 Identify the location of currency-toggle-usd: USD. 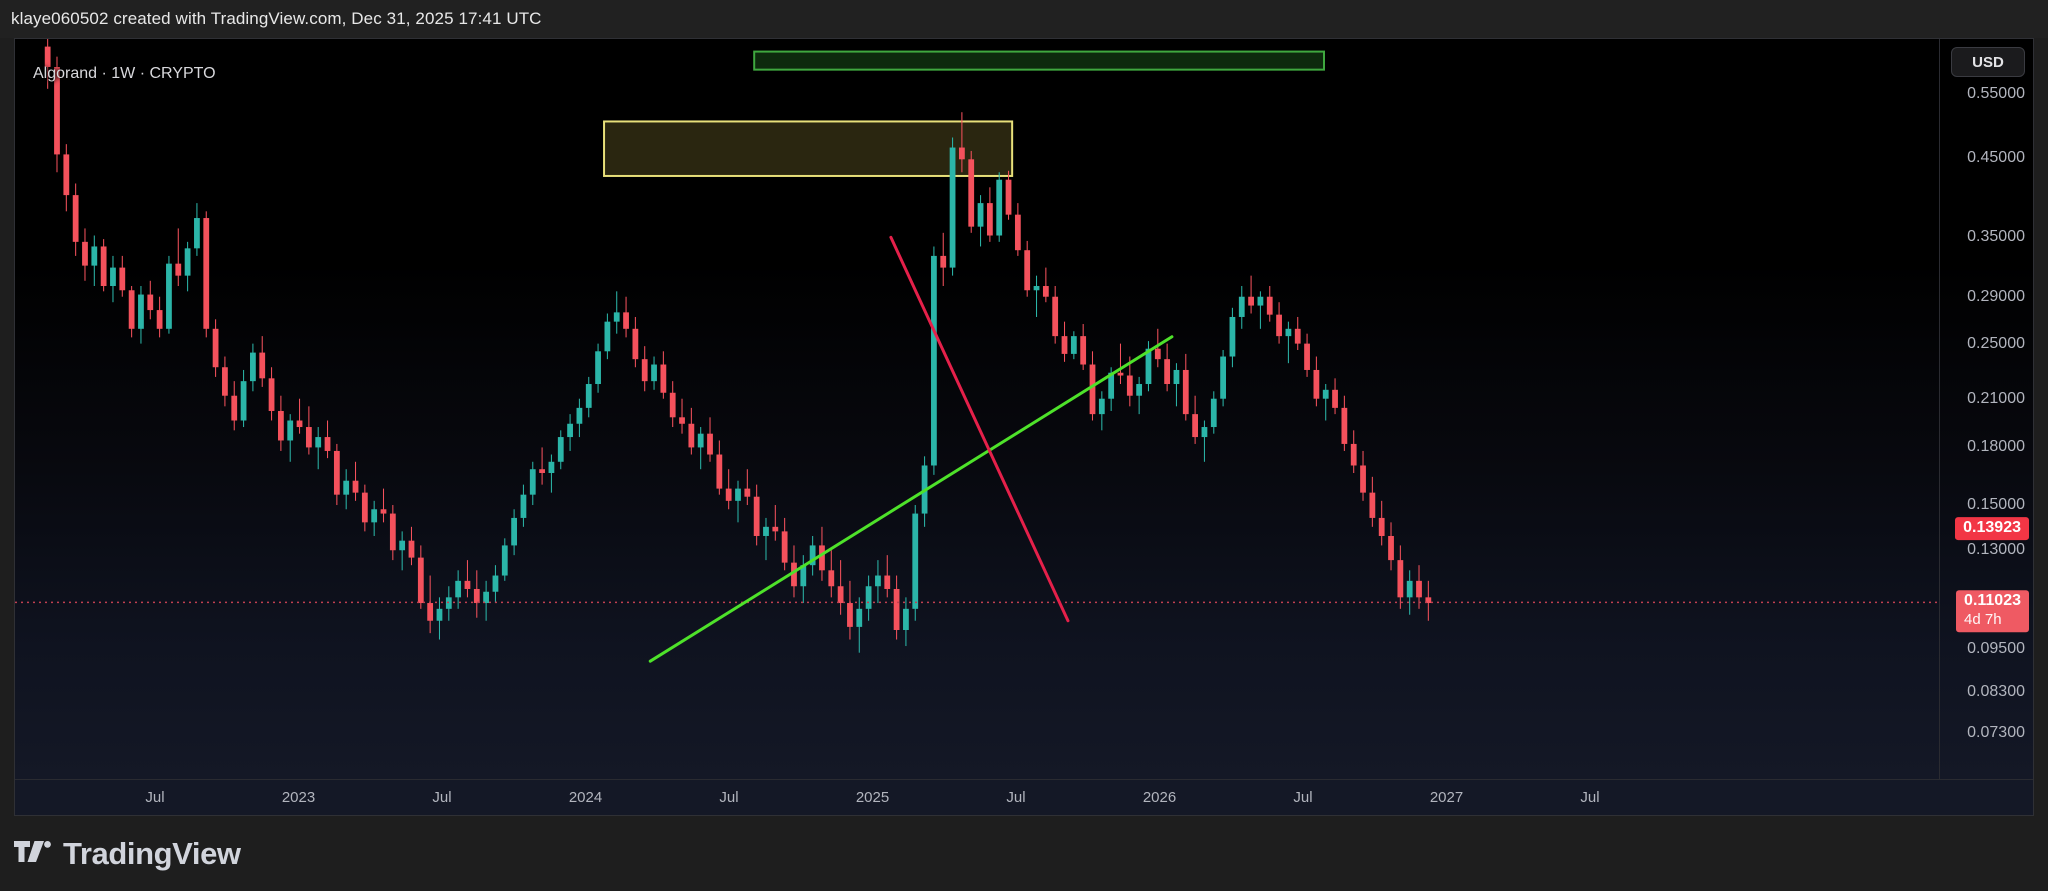
(1988, 62).